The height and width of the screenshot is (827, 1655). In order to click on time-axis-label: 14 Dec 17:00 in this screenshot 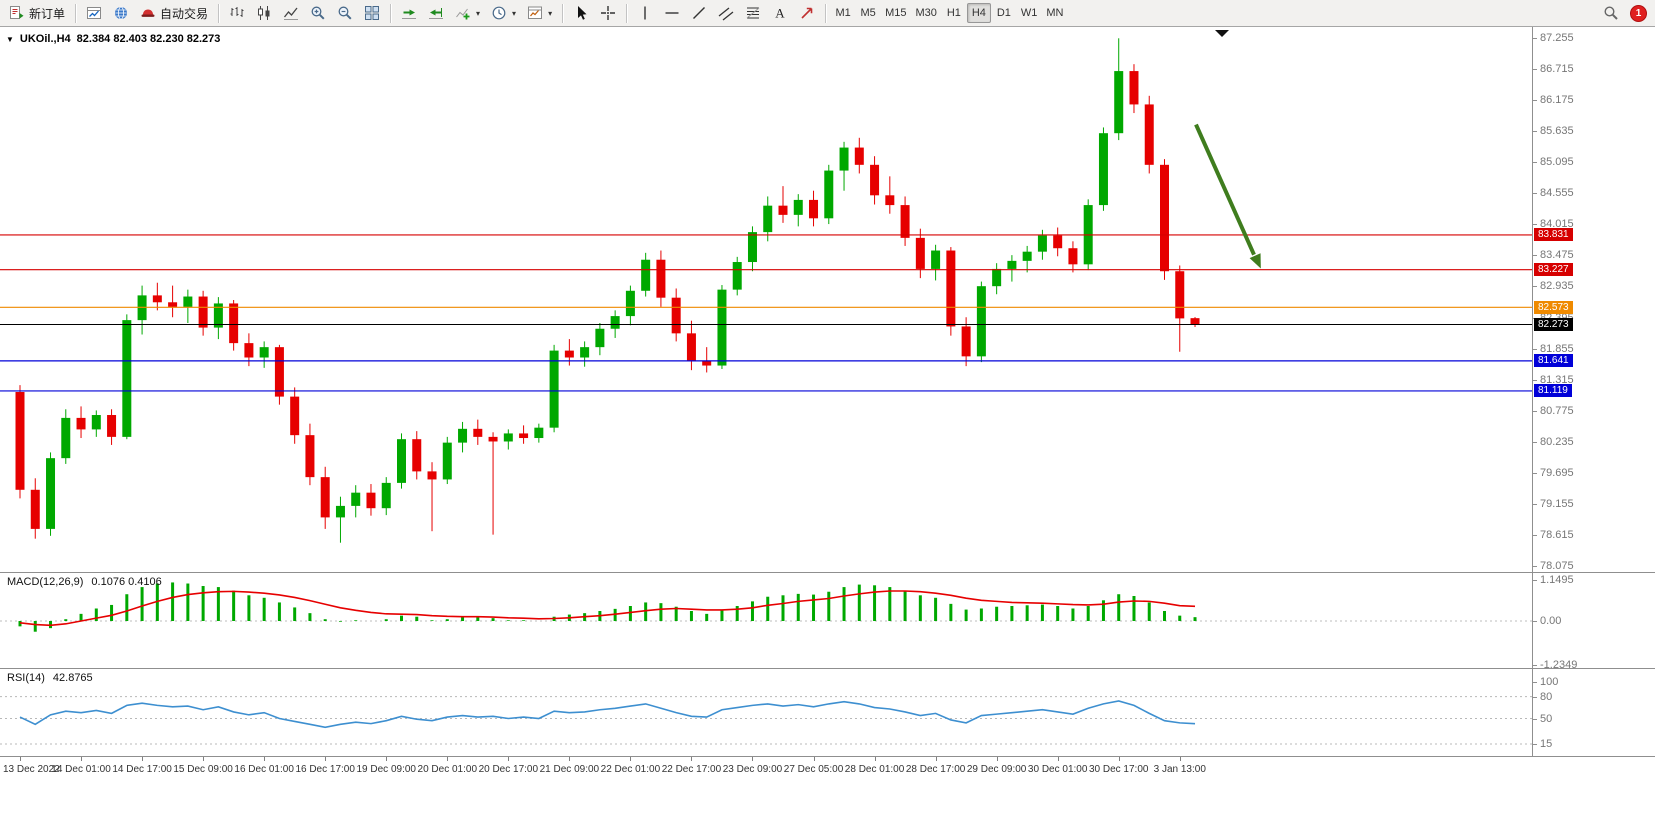, I will do `click(142, 769)`.